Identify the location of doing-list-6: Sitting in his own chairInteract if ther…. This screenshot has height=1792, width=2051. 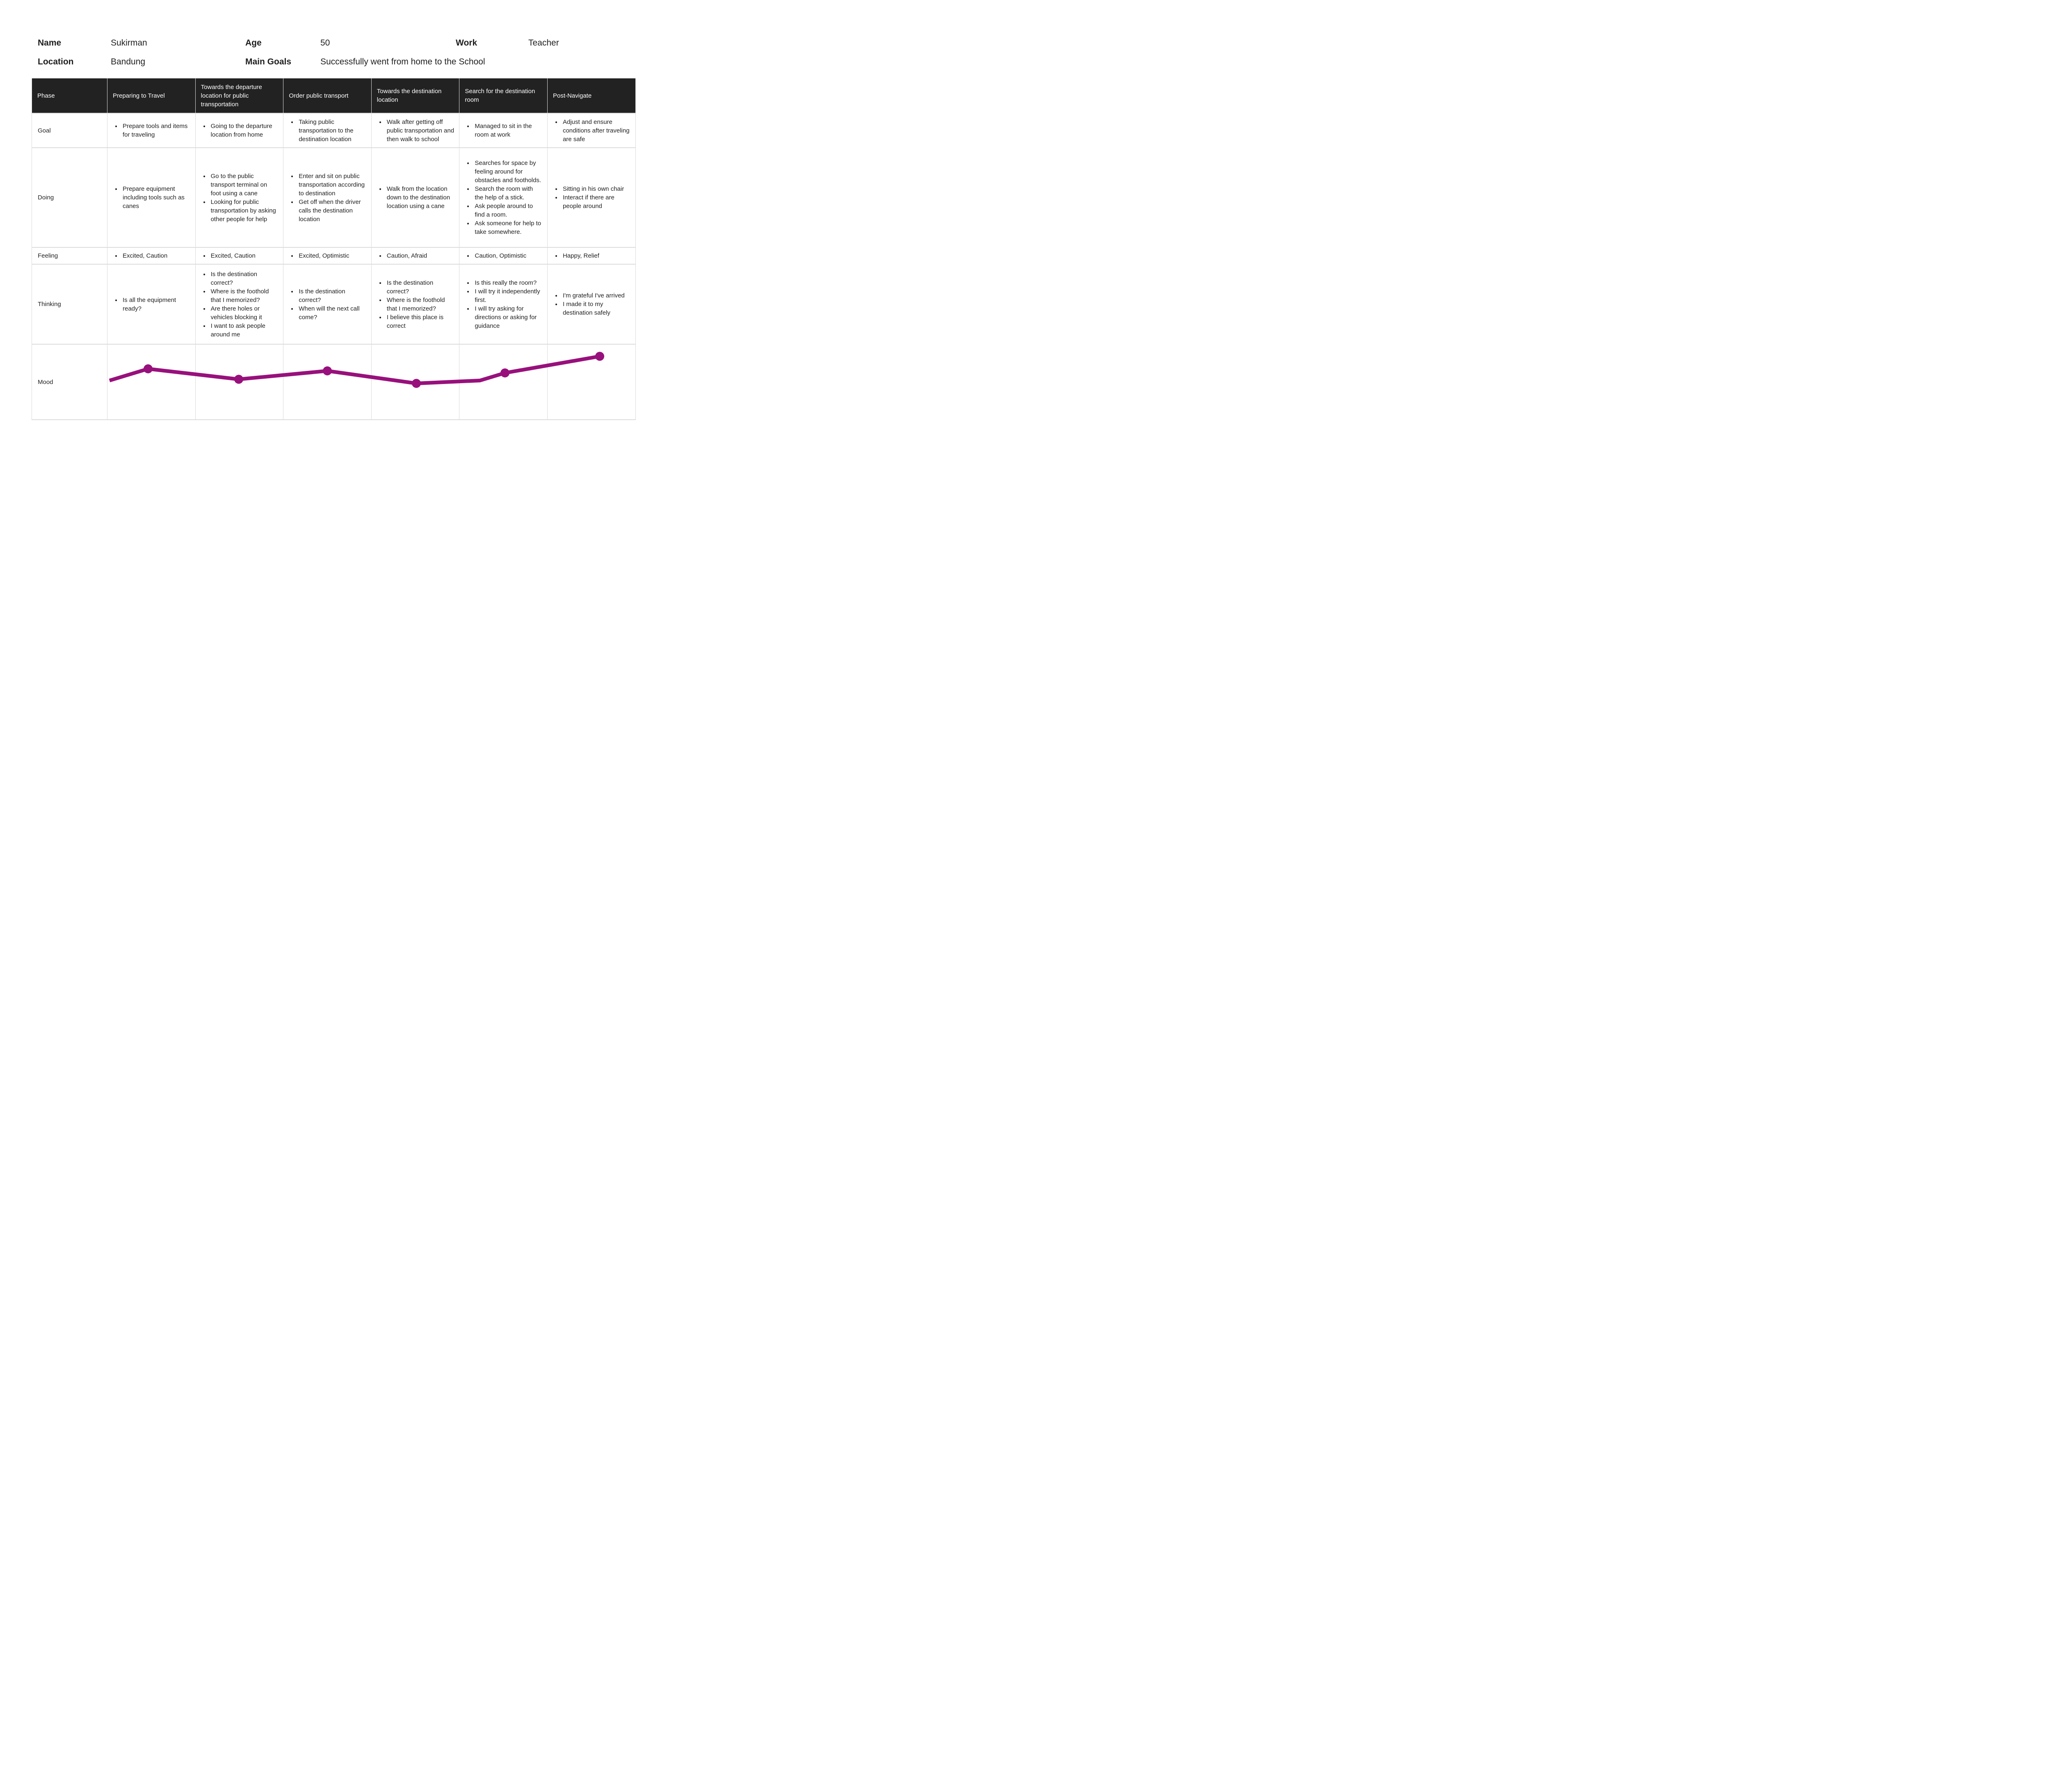
(591, 197).